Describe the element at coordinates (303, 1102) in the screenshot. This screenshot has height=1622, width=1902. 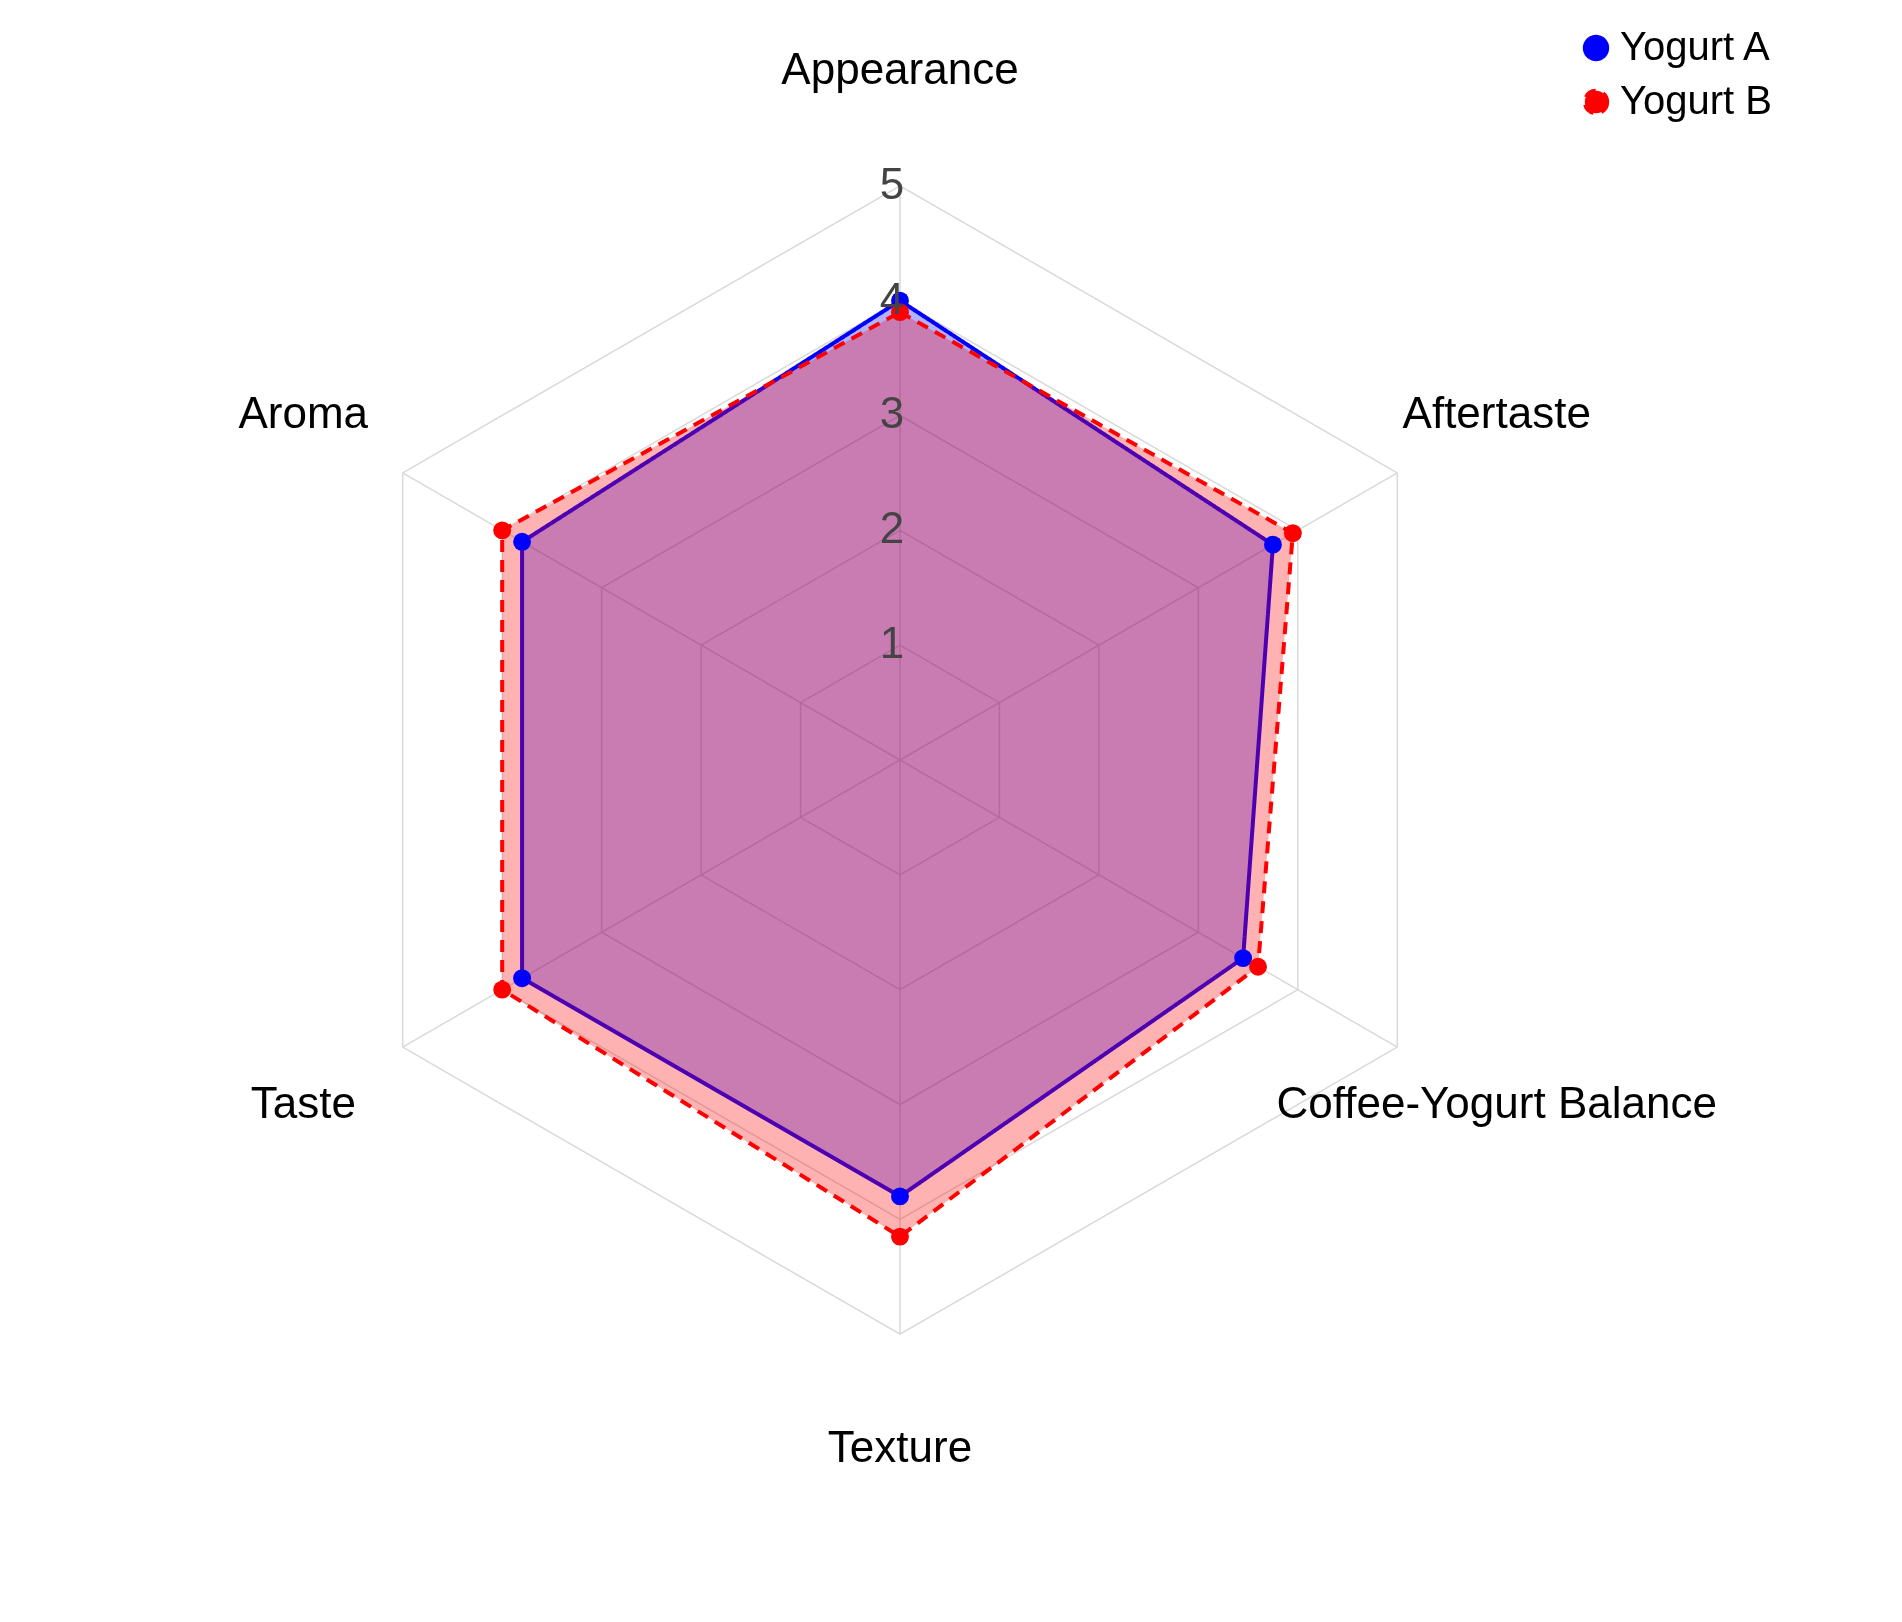
I see `spoke-label: Taste` at that location.